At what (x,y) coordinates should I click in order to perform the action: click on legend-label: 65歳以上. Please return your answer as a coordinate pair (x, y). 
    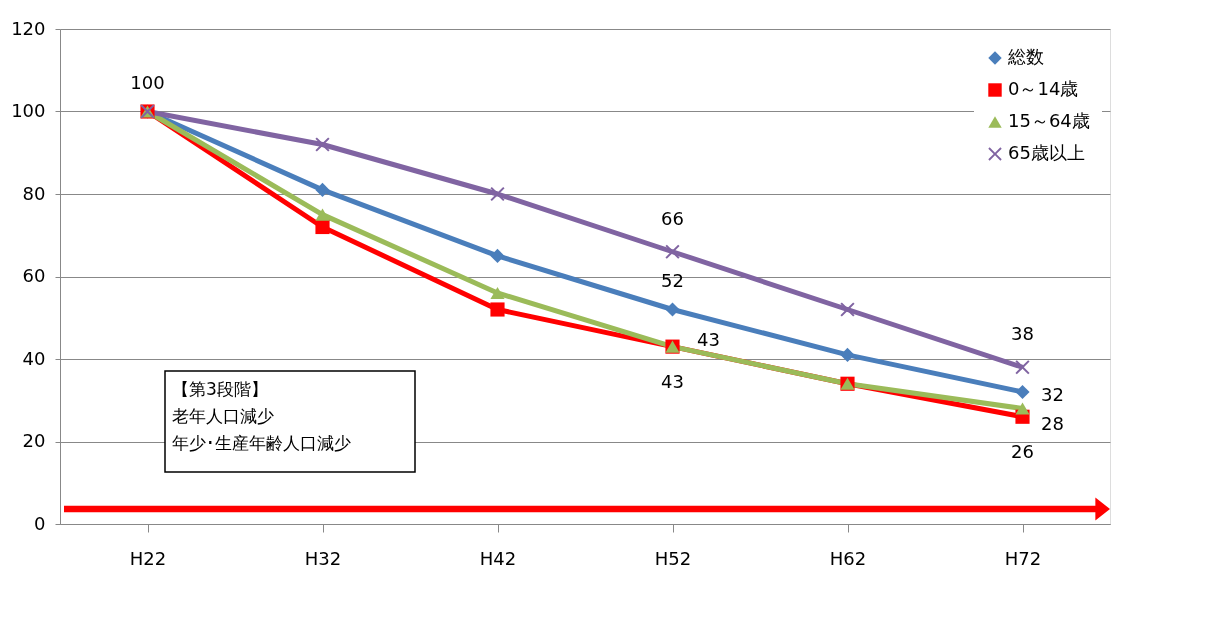
    Looking at the image, I should click on (1046, 152).